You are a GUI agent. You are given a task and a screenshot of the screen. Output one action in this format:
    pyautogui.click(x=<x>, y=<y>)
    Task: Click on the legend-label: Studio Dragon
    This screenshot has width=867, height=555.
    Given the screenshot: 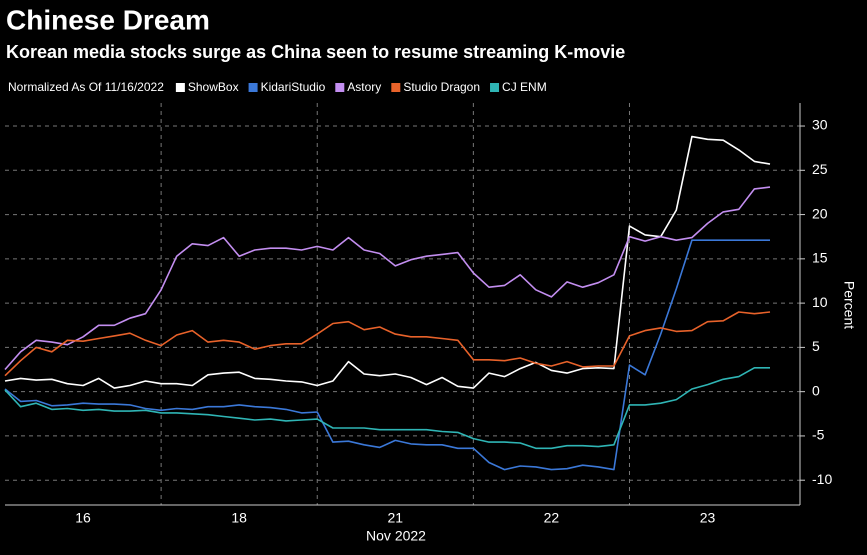 What is the action you would take?
    pyautogui.click(x=441, y=87)
    